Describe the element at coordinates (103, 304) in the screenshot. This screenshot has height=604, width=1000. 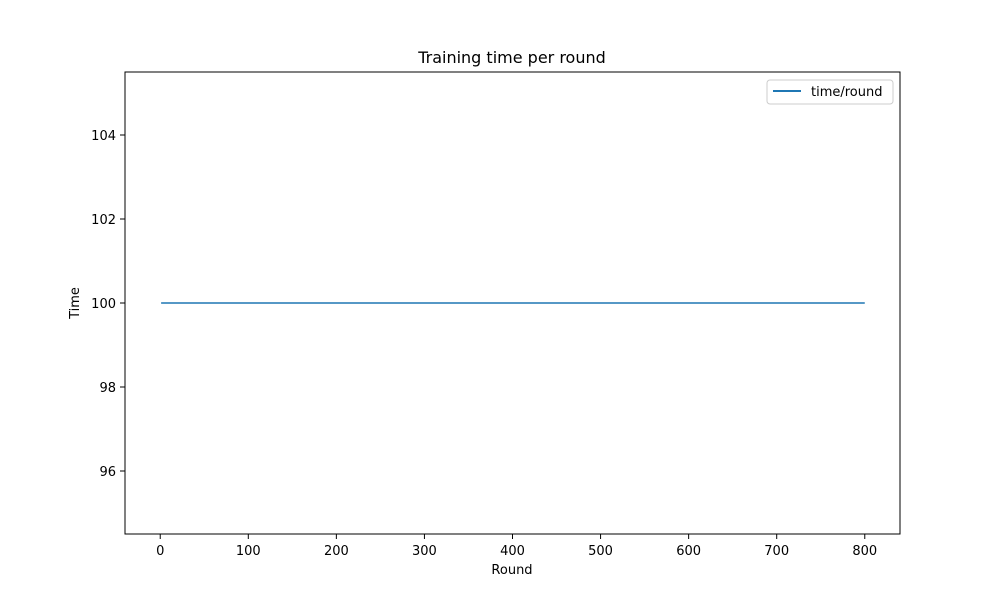
I see `y-tick-label: 100` at that location.